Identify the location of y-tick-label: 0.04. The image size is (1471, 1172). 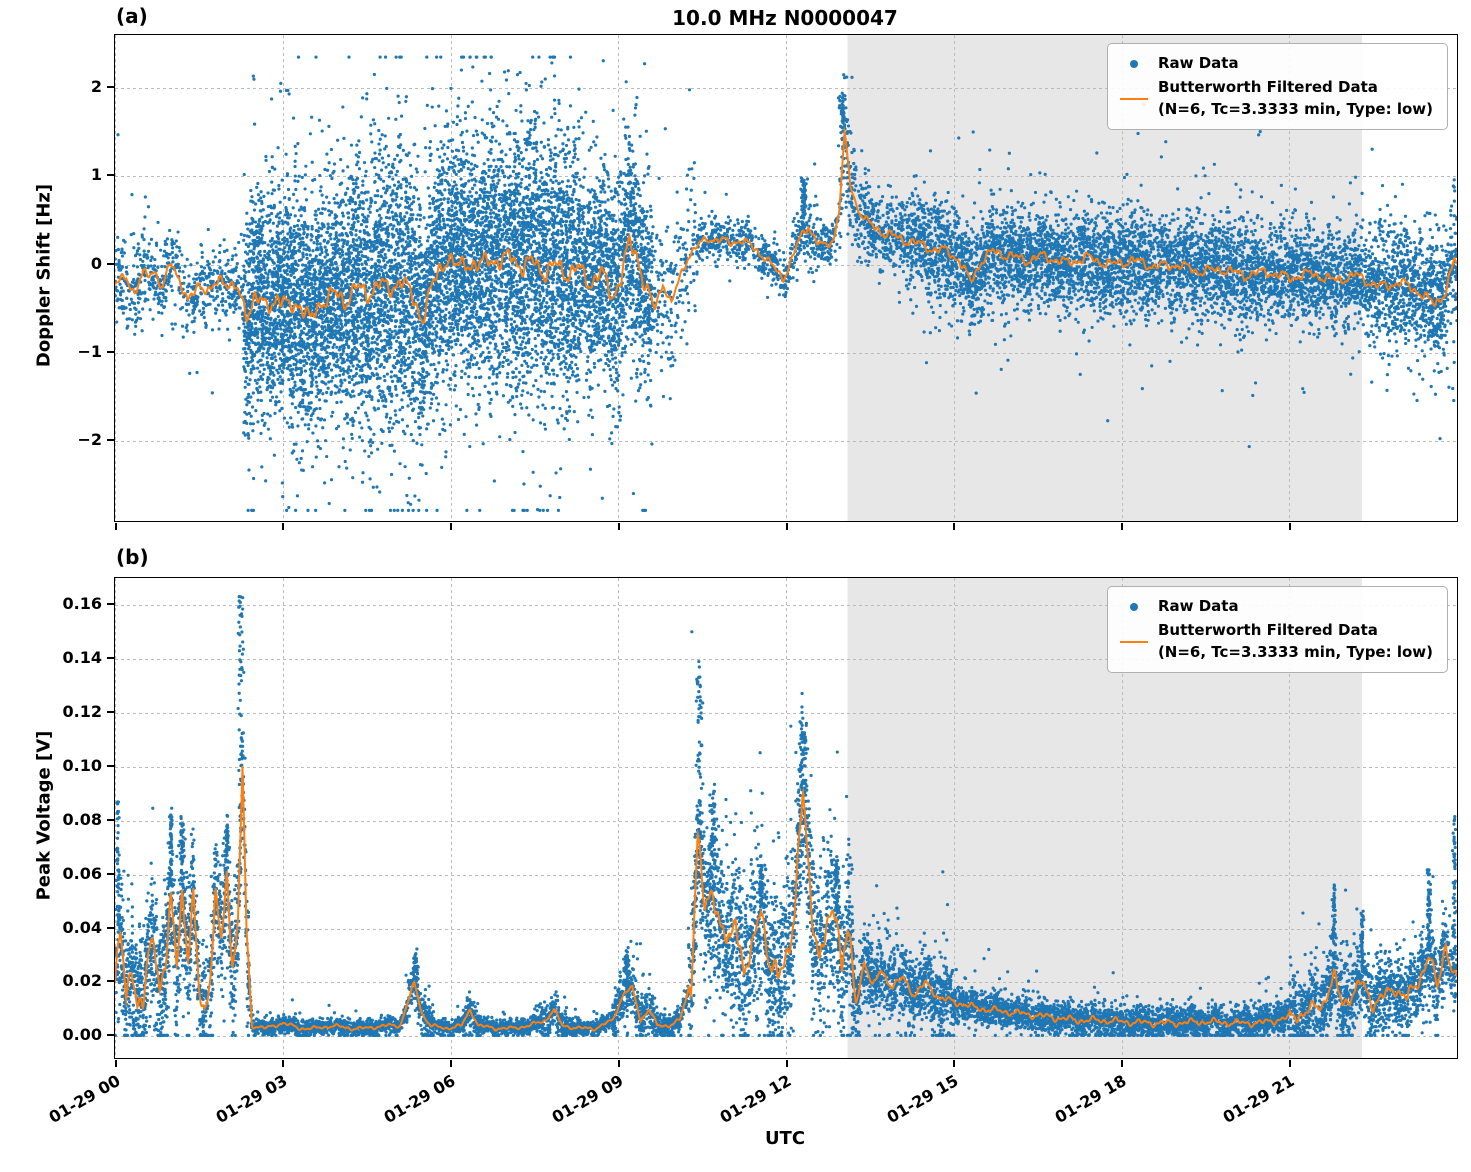
(82, 927).